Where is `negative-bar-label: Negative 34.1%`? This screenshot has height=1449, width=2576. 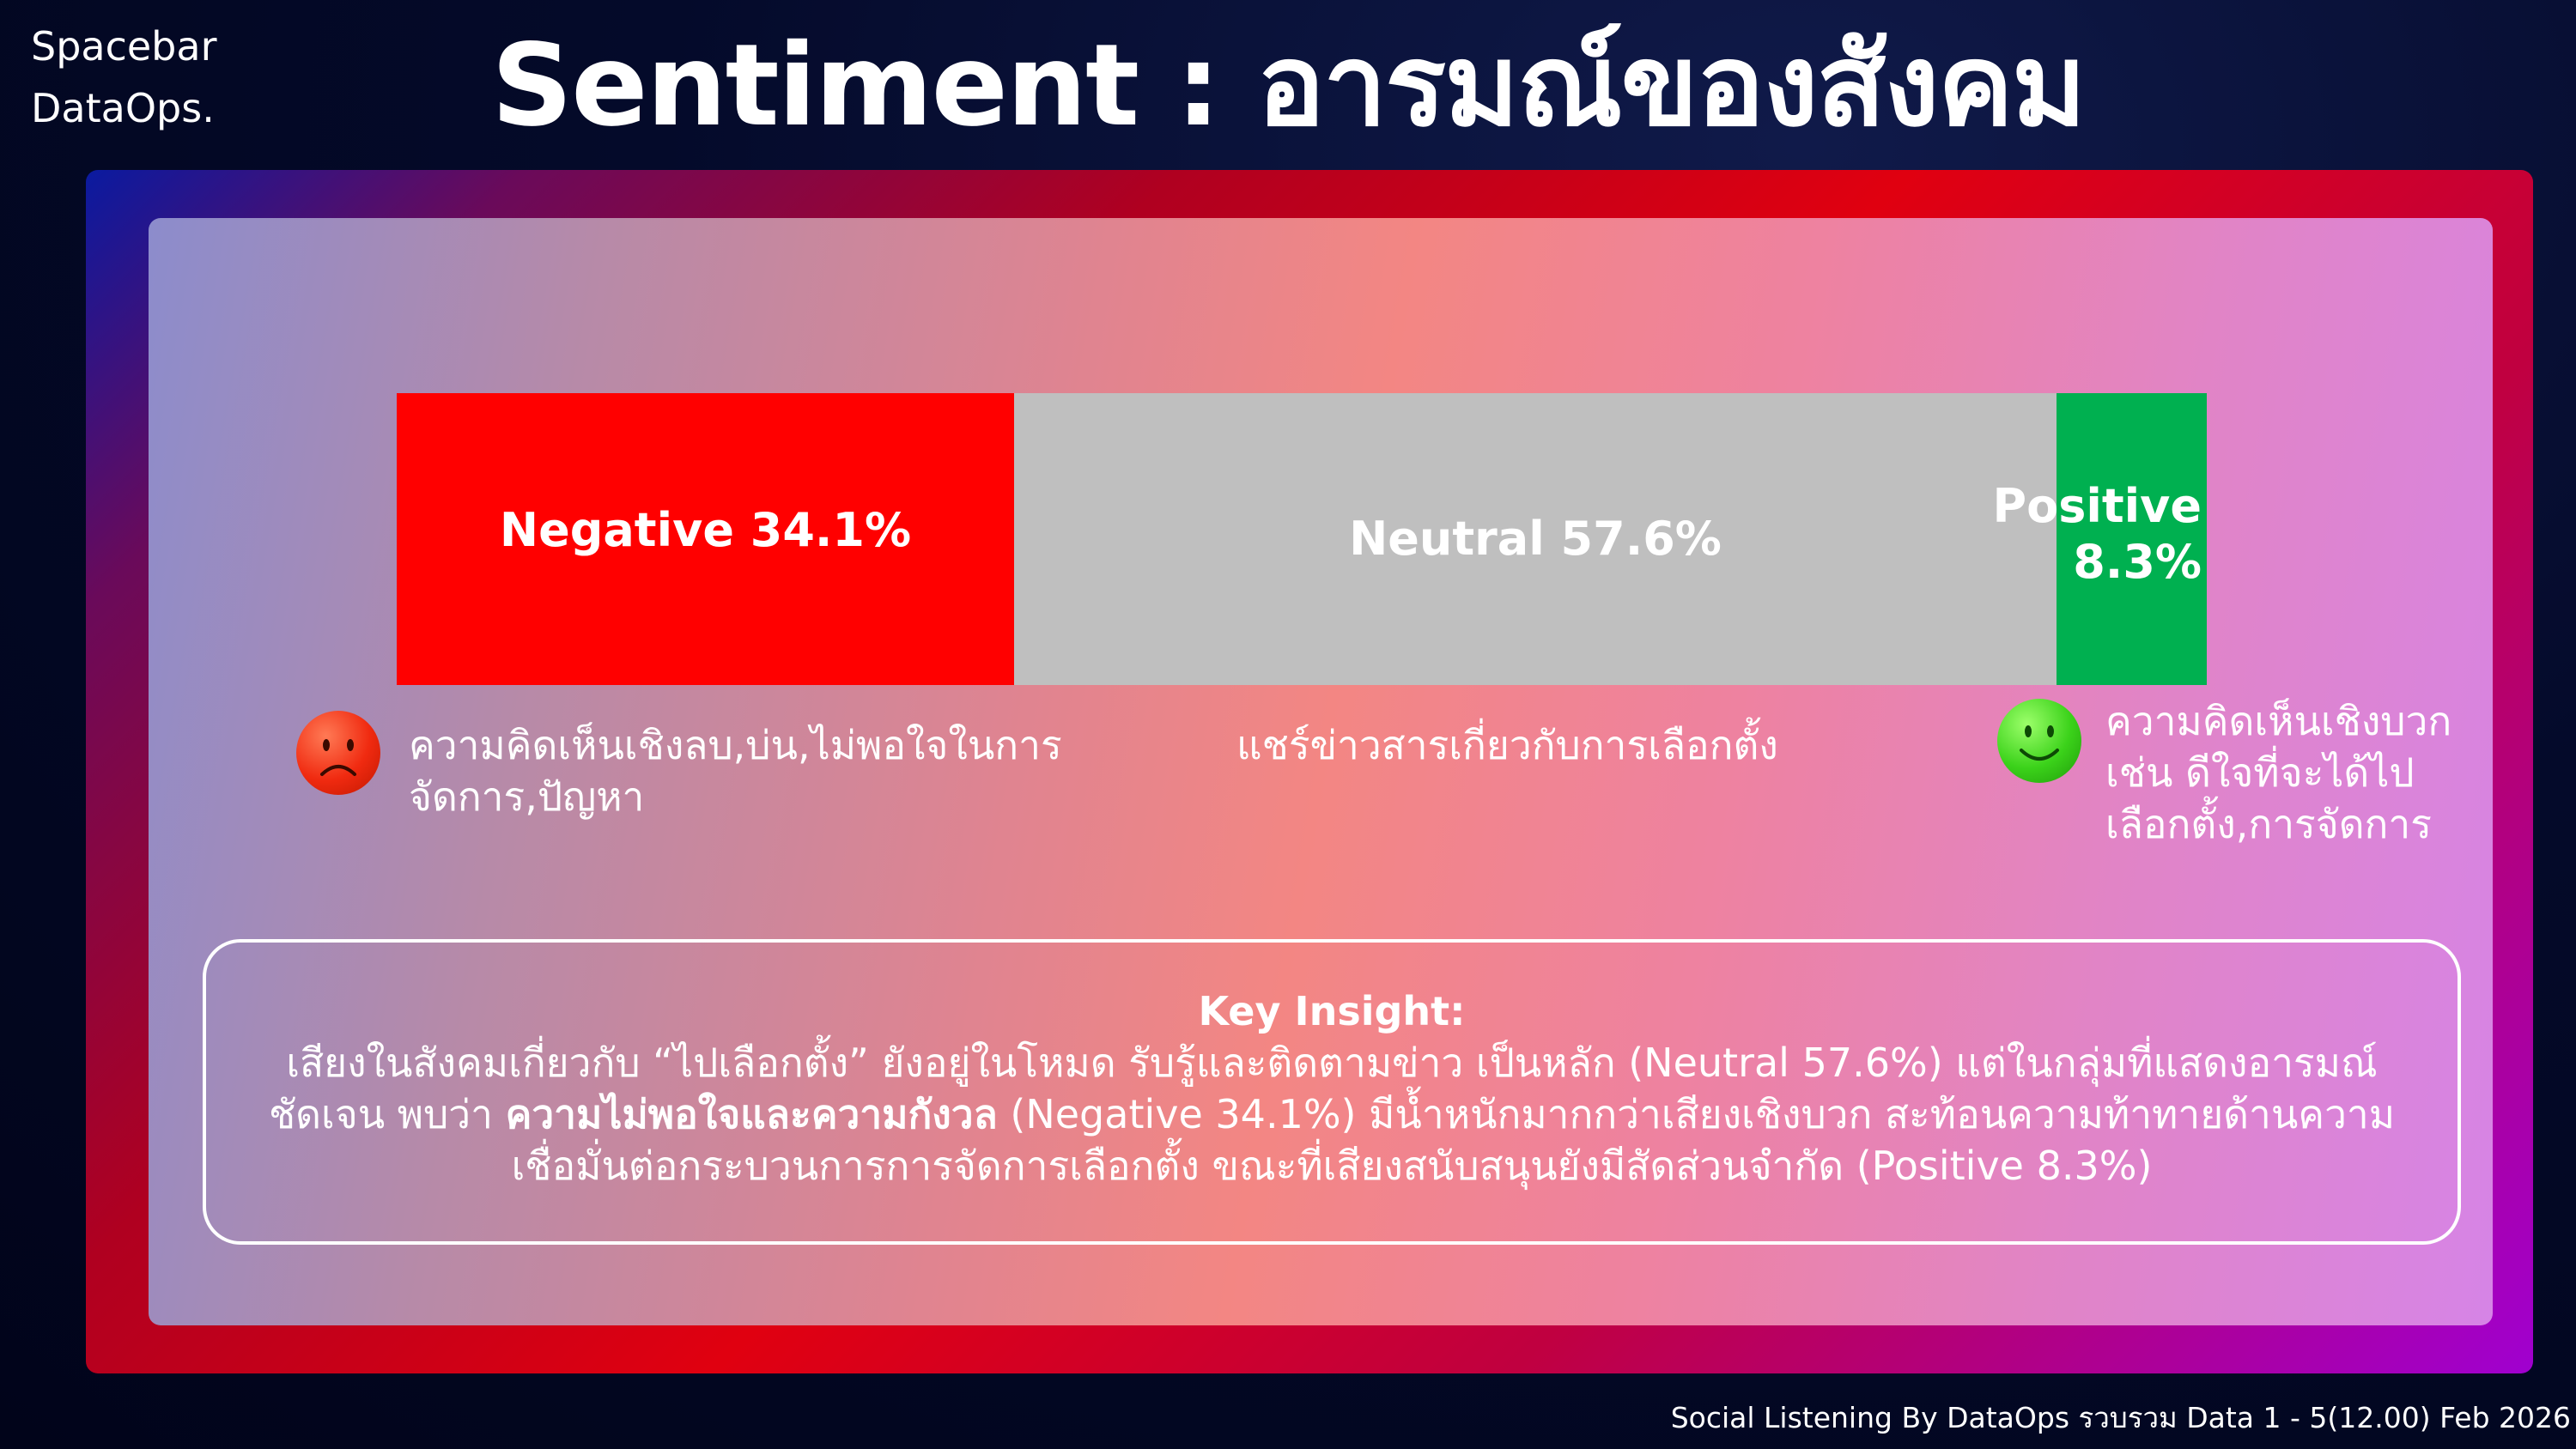 negative-bar-label: Negative 34.1% is located at coordinates (705, 529).